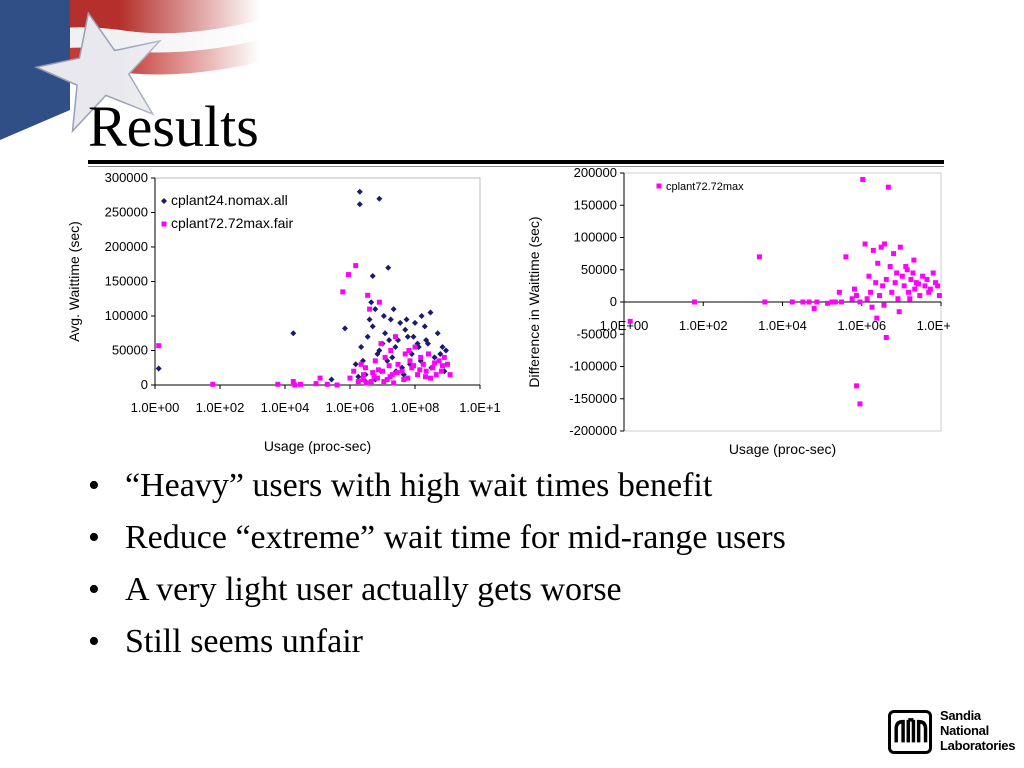 The height and width of the screenshot is (768, 1024). Describe the element at coordinates (534, 301) in the screenshot. I see `y-axis-title: Difference in Waittime (sec)` at that location.